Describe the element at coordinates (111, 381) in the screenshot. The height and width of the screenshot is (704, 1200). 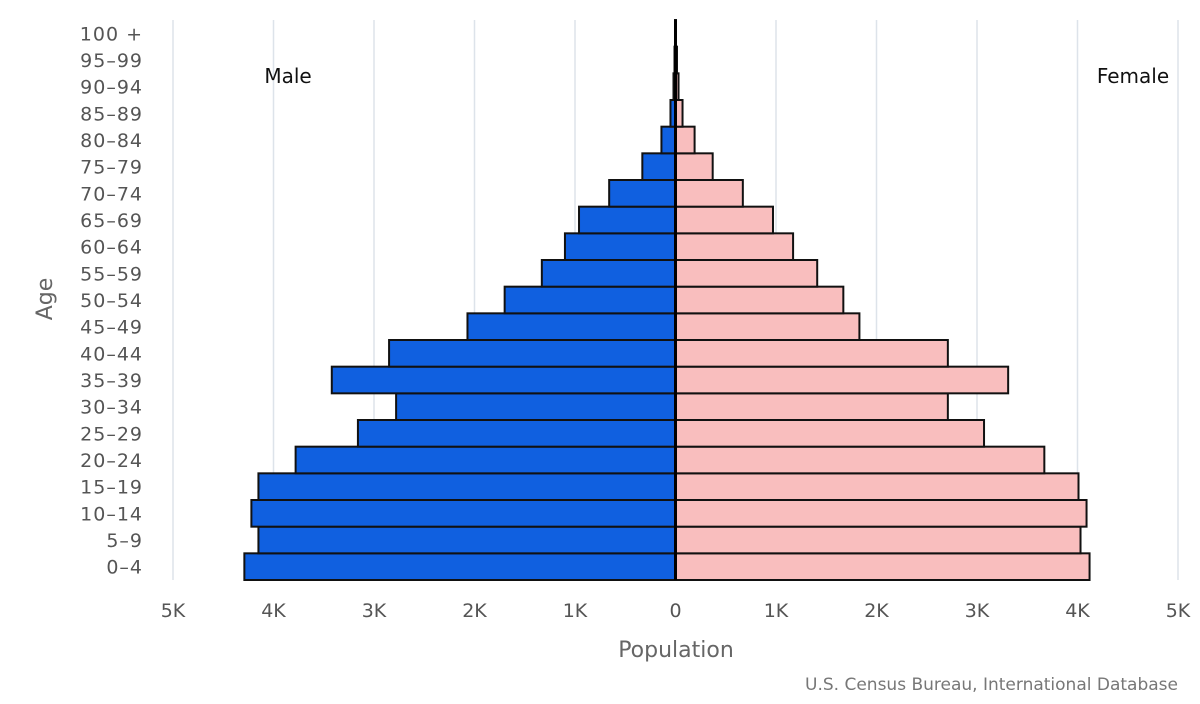
I see `age-tick-label: 35–39` at that location.